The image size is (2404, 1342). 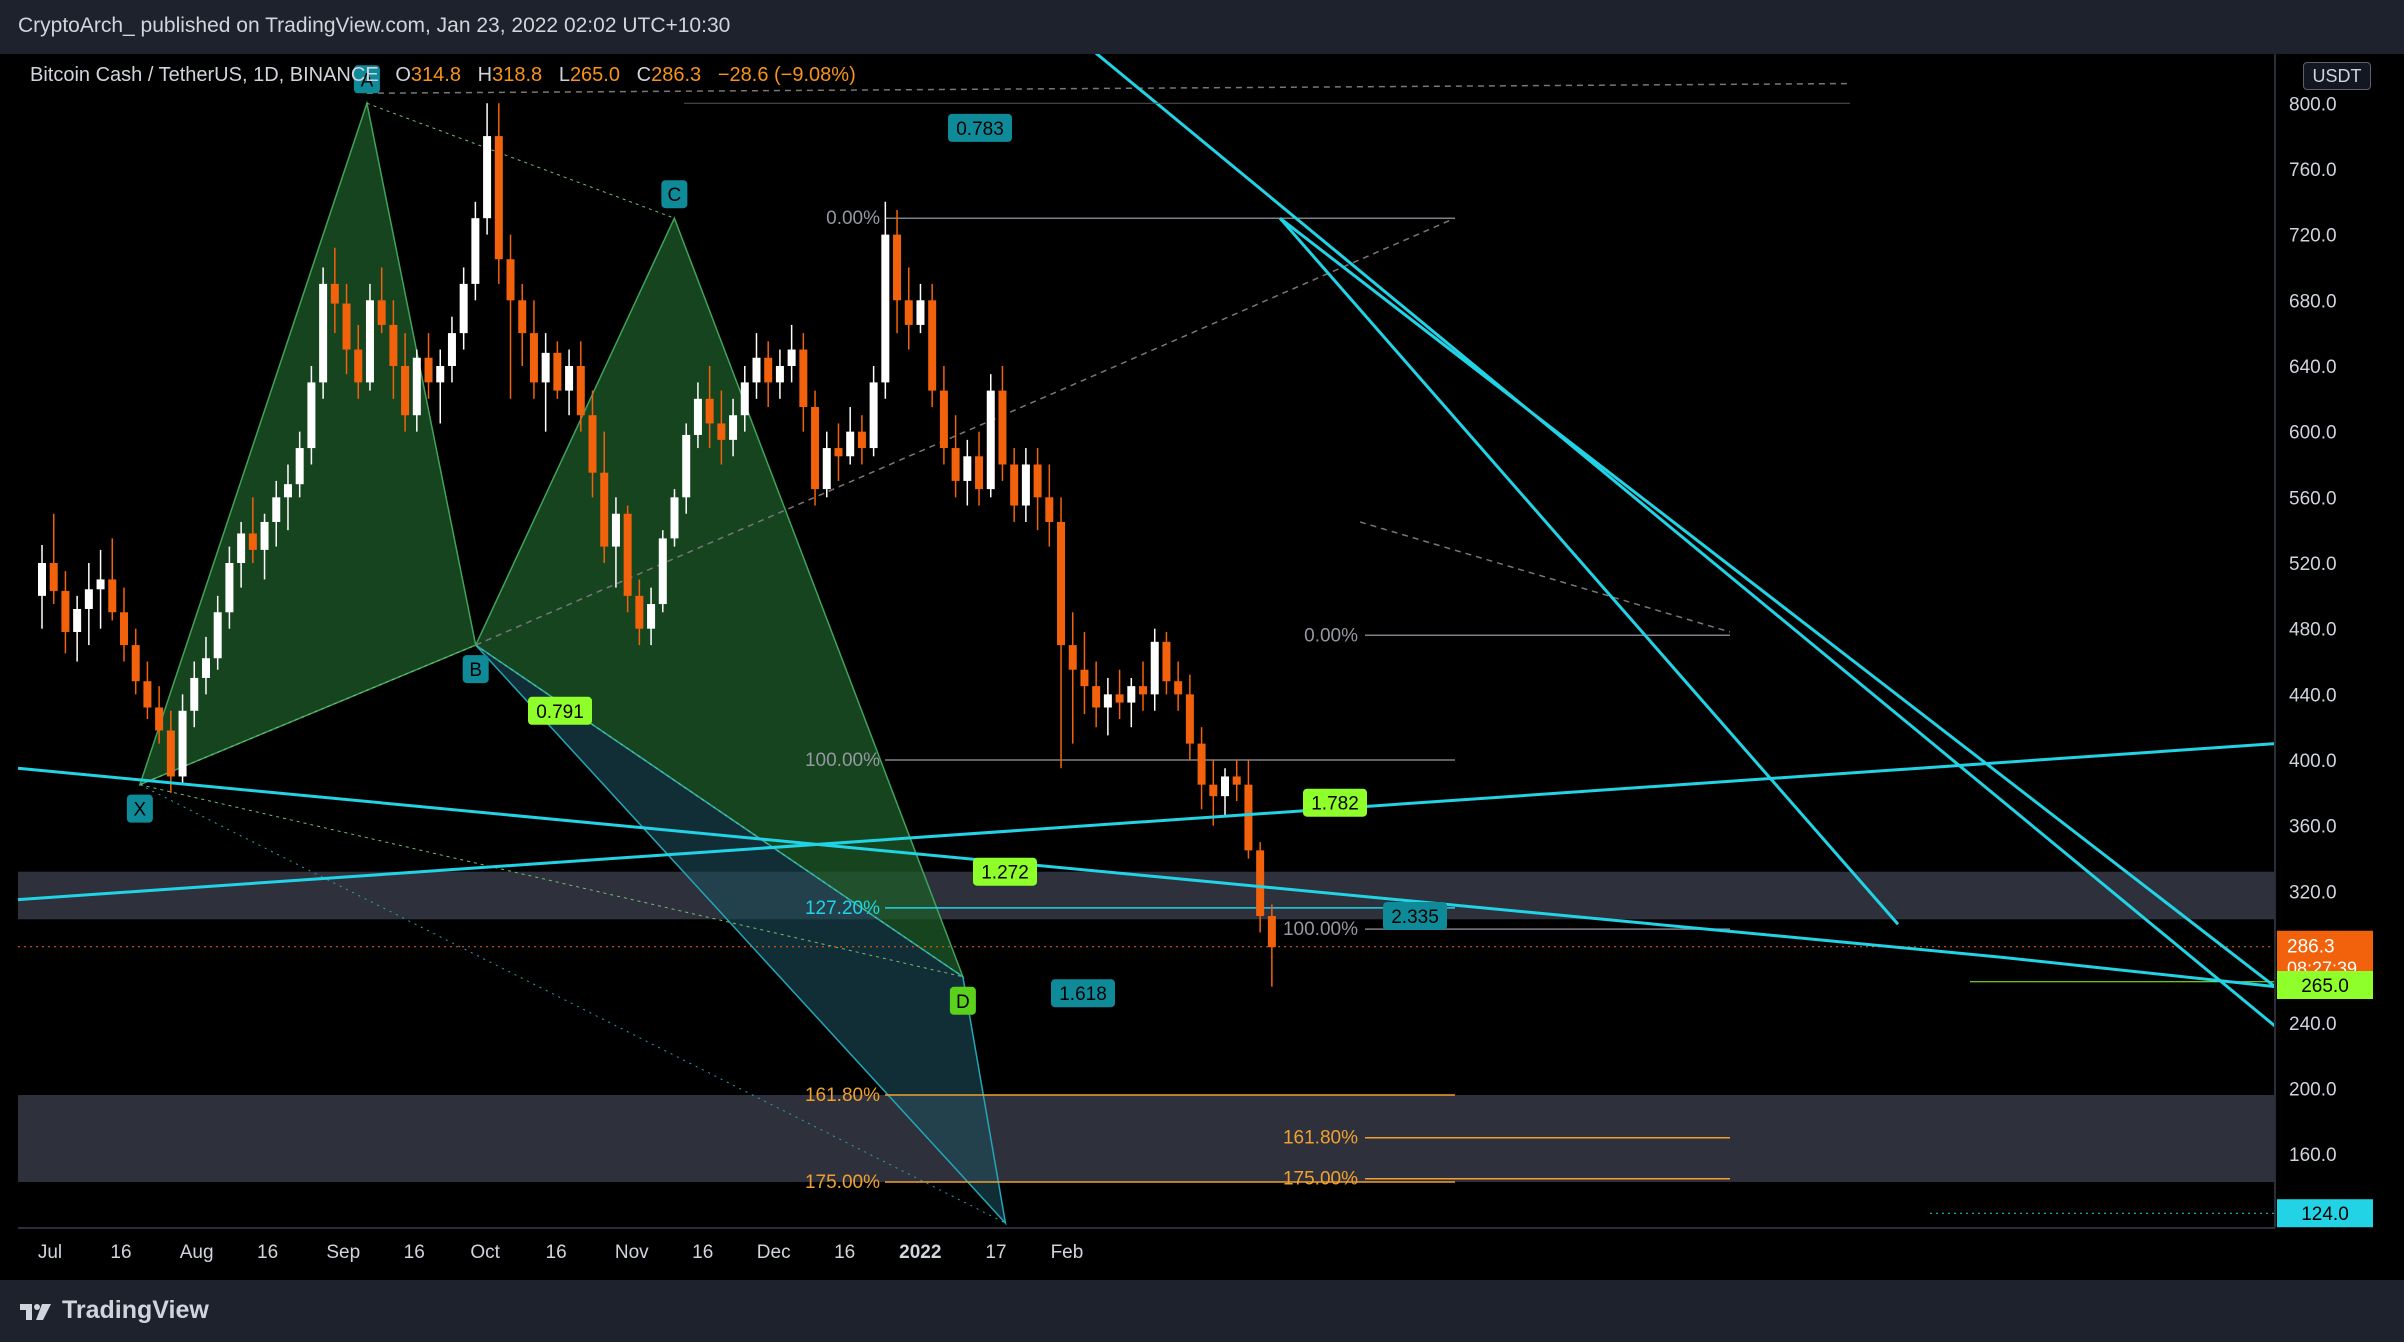 What do you see at coordinates (2313, 1024) in the screenshot?
I see `price-tick: 240.0` at bounding box center [2313, 1024].